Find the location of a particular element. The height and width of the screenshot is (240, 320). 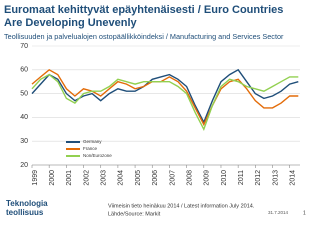

date: 31.7.2014 is located at coordinates (278, 212).